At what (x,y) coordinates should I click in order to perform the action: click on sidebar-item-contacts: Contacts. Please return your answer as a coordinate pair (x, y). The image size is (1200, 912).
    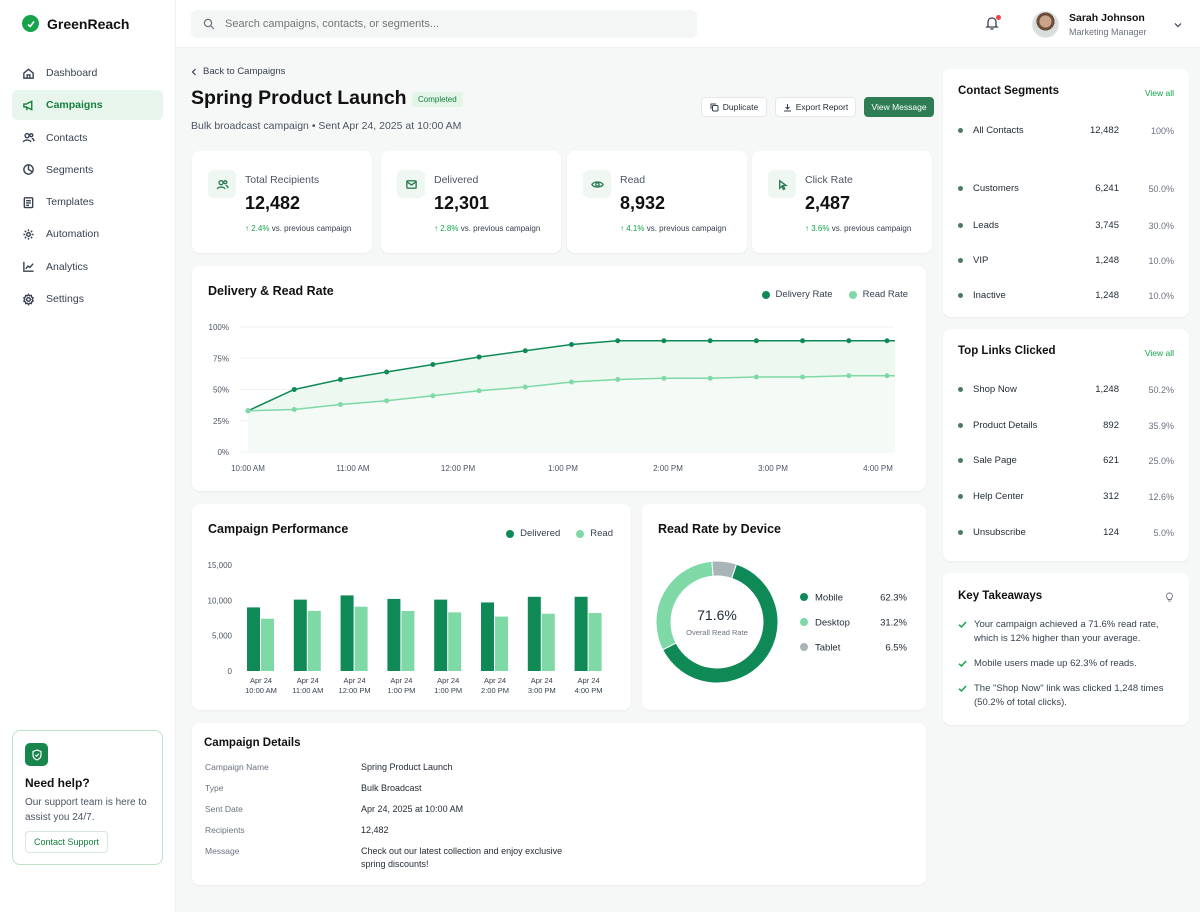
    Looking at the image, I should click on (87, 138).